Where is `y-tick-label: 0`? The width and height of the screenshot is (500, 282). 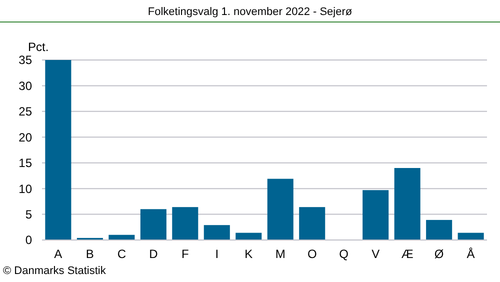 y-tick-label: 0 is located at coordinates (28, 240).